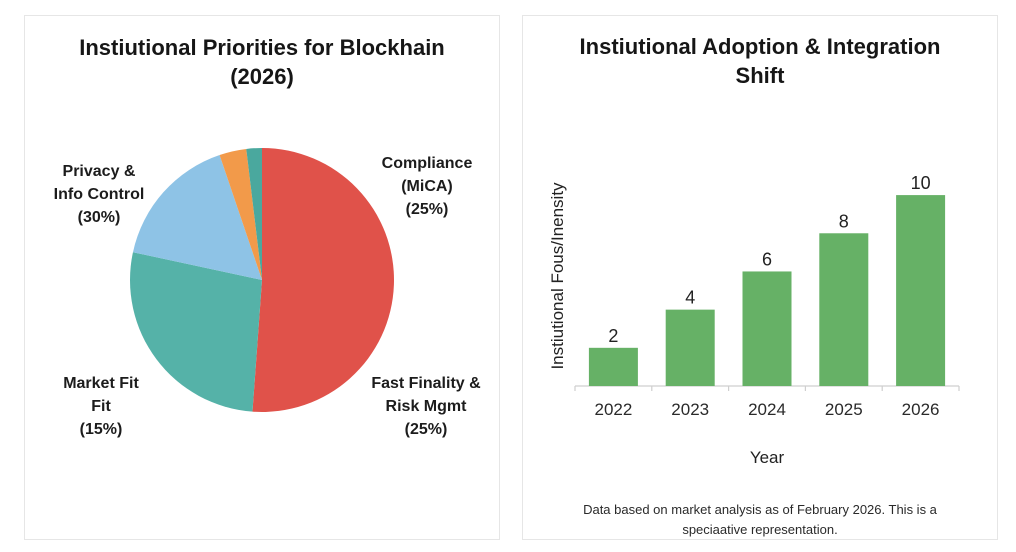 The image size is (1016, 552). Describe the element at coordinates (760, 75) in the screenshot. I see `bar-title-line-2: Shift` at that location.